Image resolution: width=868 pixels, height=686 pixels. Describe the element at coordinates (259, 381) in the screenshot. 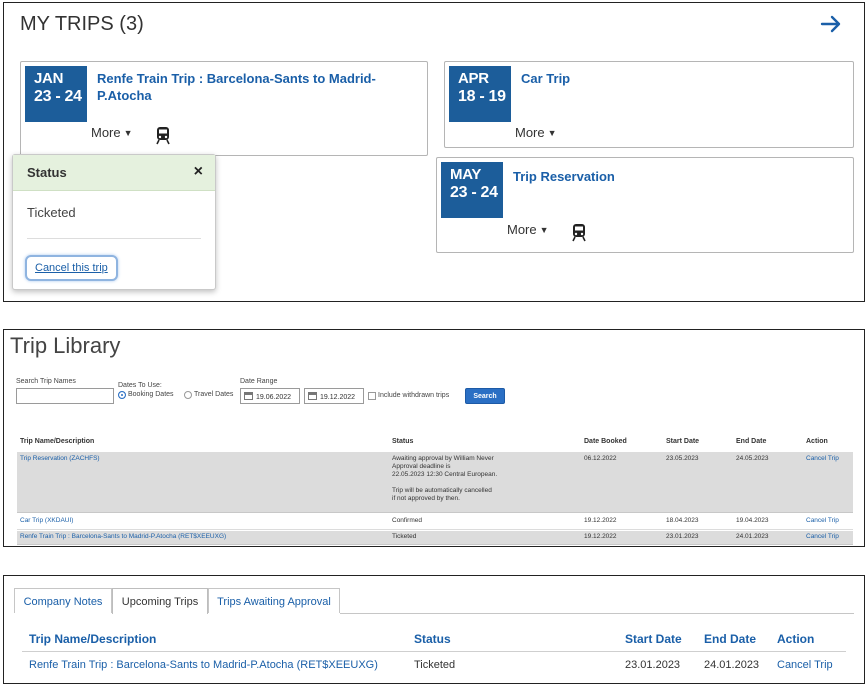

I see `date-range-label: Date Range` at that location.